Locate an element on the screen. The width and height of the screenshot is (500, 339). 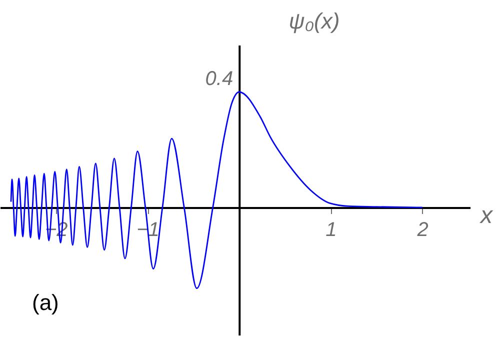
x-axis-title: x is located at coordinates (487, 216).